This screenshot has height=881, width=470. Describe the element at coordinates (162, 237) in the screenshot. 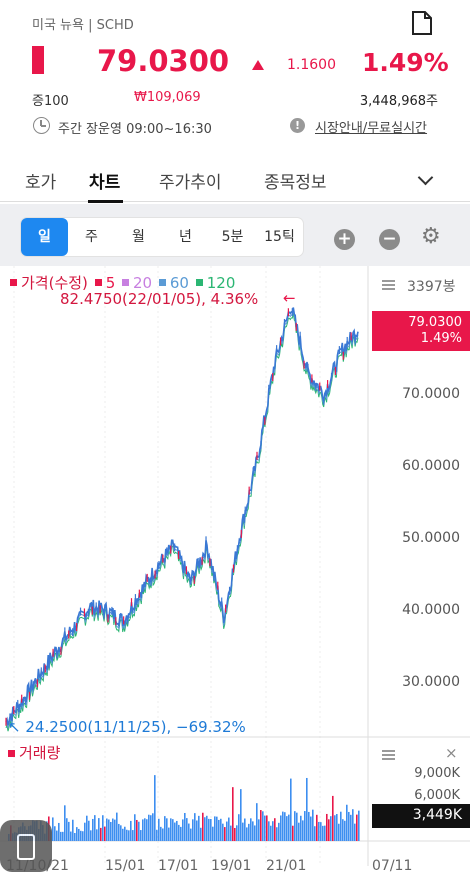

I see `period-selector: 일 주 월 년 5분 15틱` at that location.